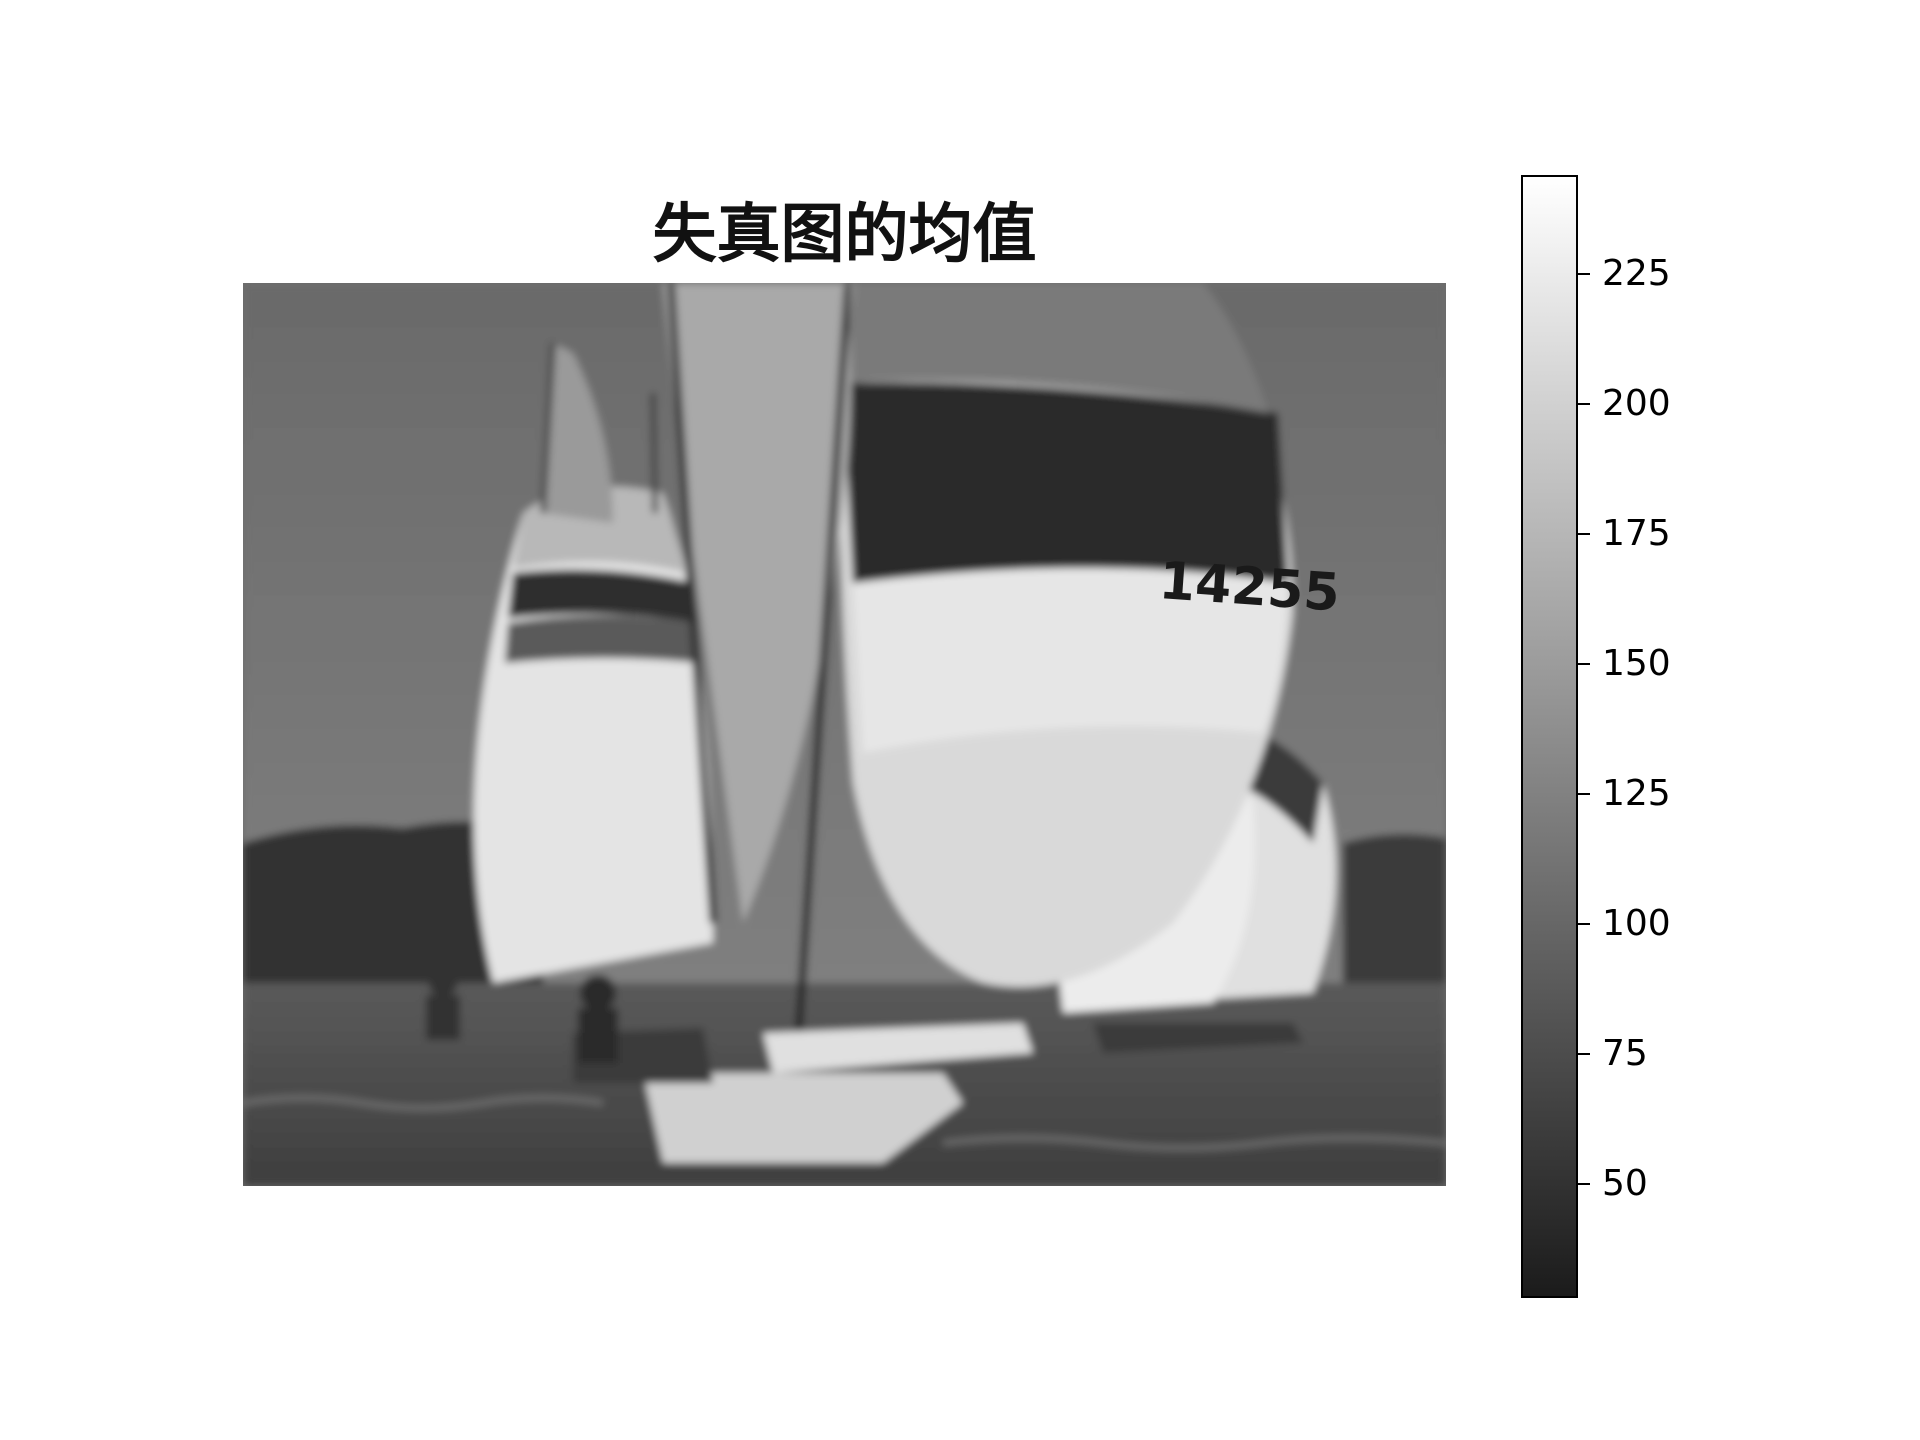  What do you see at coordinates (1638, 736) in the screenshot?
I see `colorbar-ticks: 225 200 175 150 125 100 75 50` at bounding box center [1638, 736].